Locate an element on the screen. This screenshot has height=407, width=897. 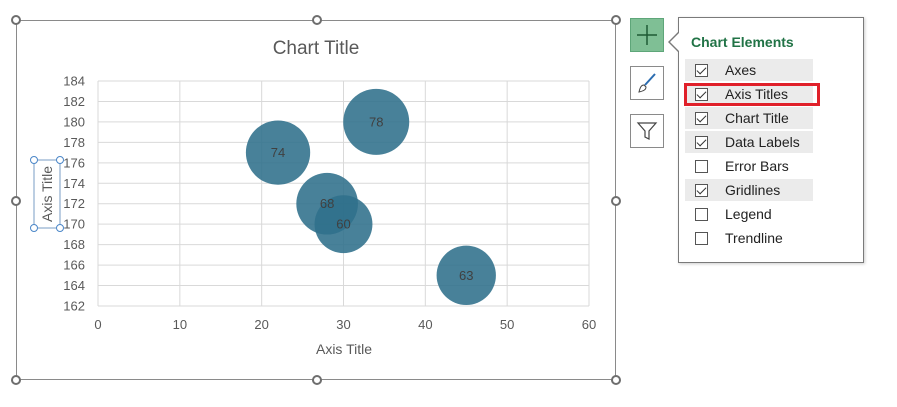
option-error-bars: Error Bars is located at coordinates (749, 166).